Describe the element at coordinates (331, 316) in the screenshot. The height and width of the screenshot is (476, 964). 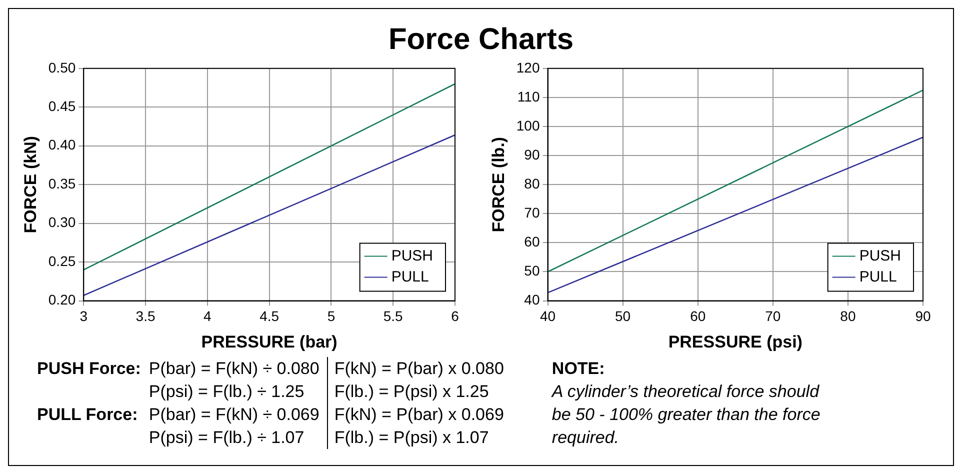
I see `x-tick-label: 5` at that location.